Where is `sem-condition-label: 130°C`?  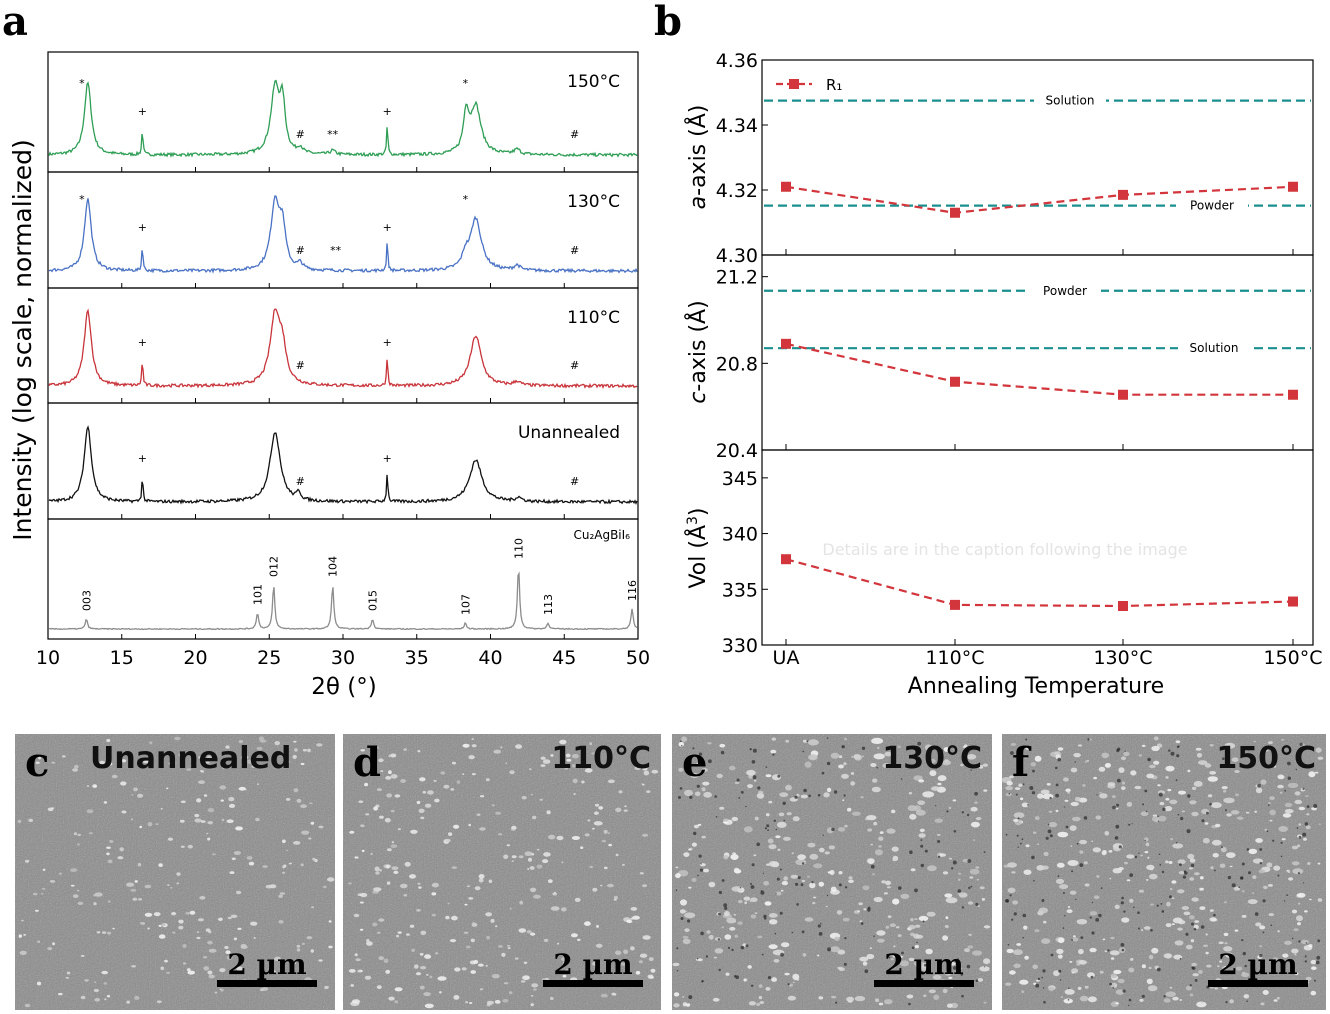 sem-condition-label: 130°C is located at coordinates (932, 758).